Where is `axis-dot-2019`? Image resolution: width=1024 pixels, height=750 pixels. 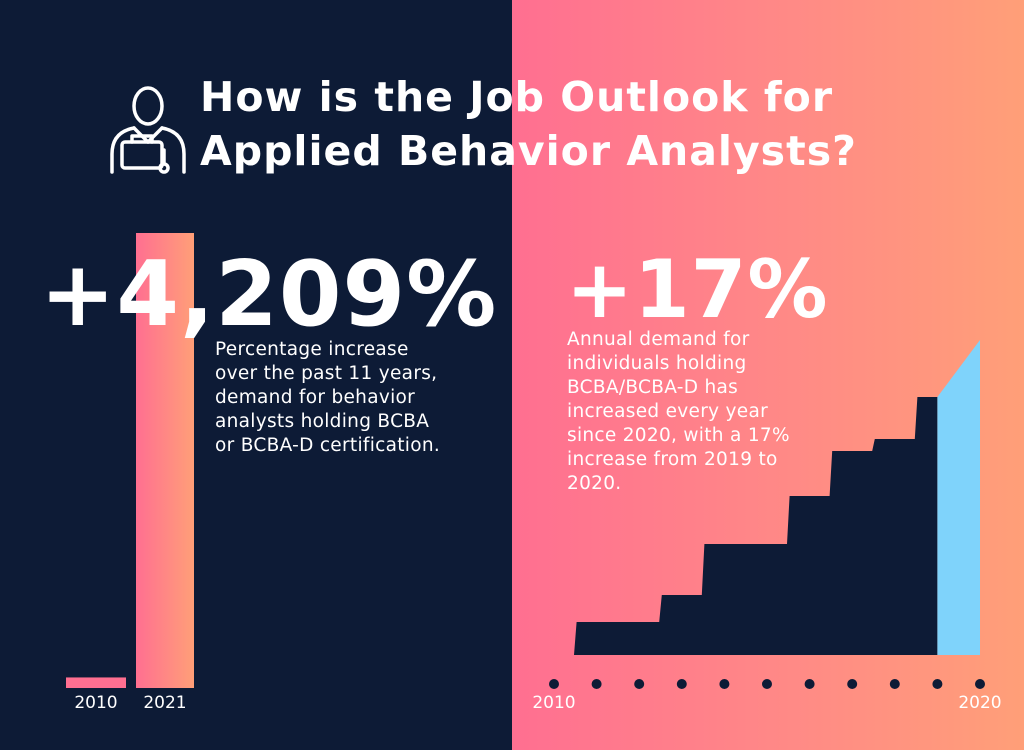
axis-dot-2019 is located at coordinates (937, 684).